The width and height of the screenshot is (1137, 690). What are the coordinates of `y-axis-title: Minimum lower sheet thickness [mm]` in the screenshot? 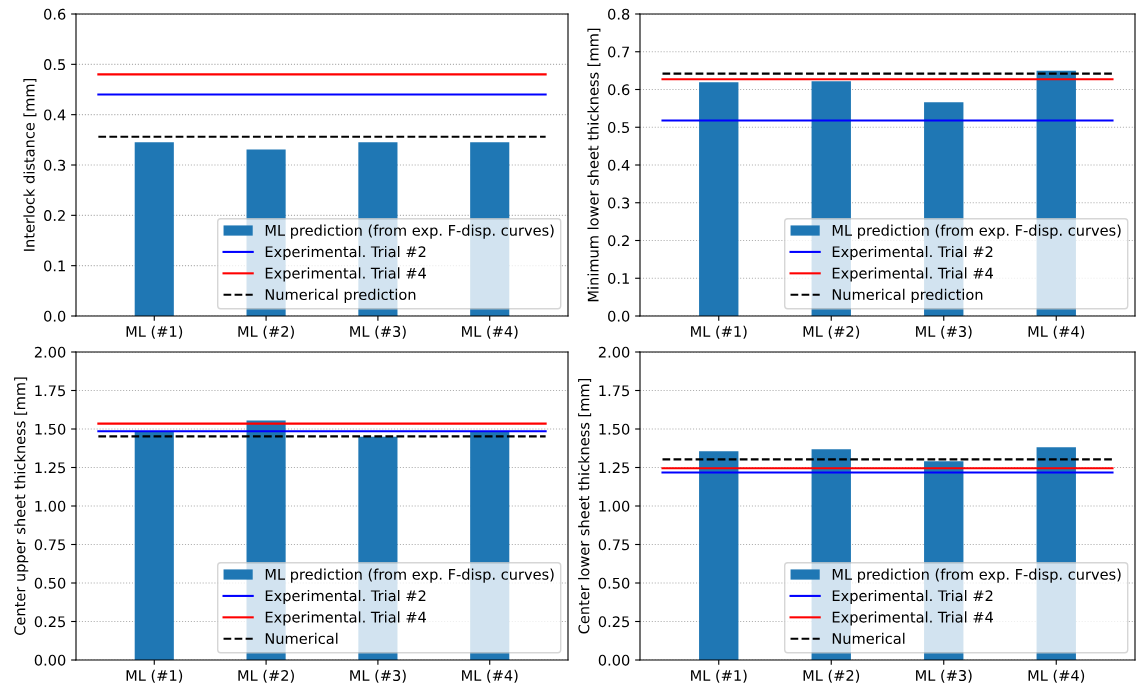 It's located at (594, 165).